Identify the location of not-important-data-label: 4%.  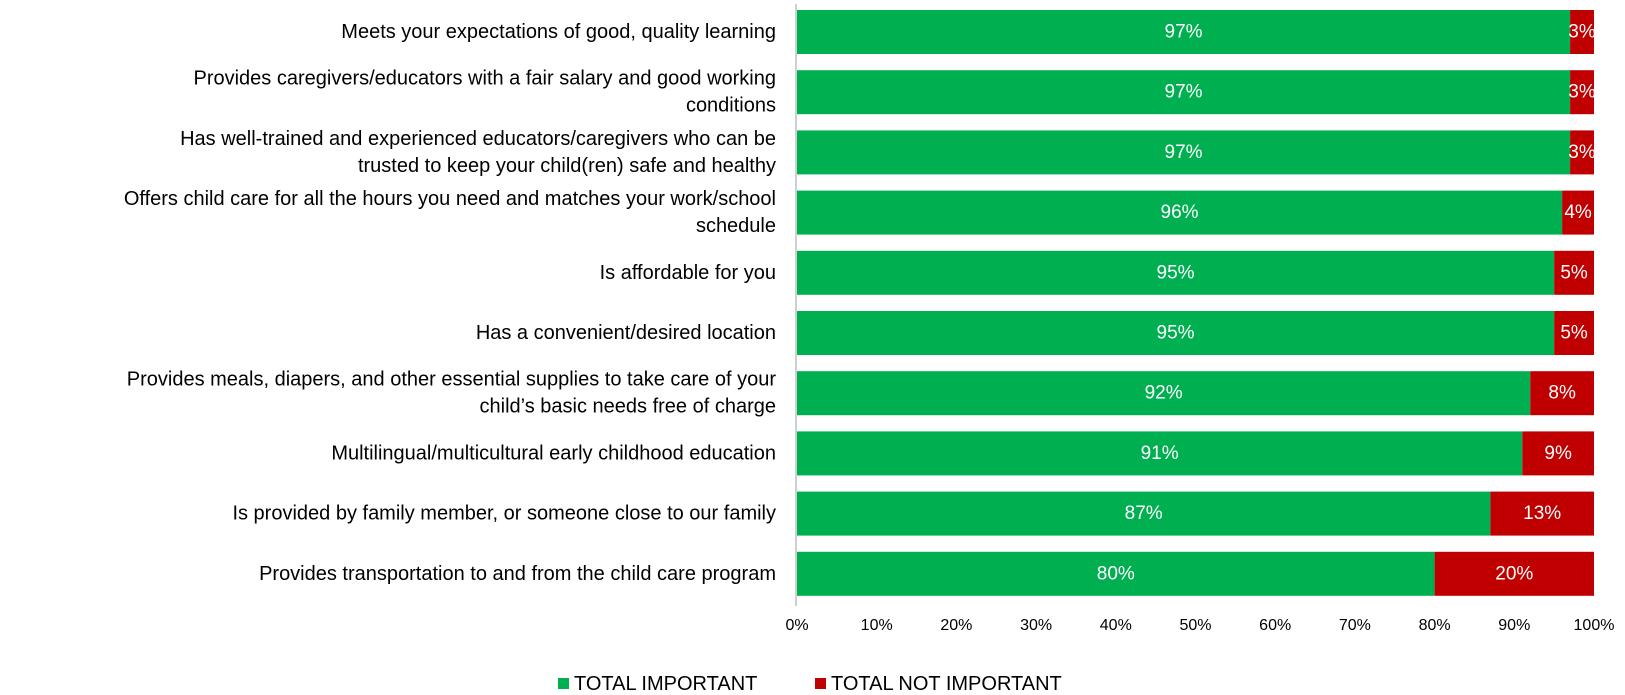
(1578, 212).